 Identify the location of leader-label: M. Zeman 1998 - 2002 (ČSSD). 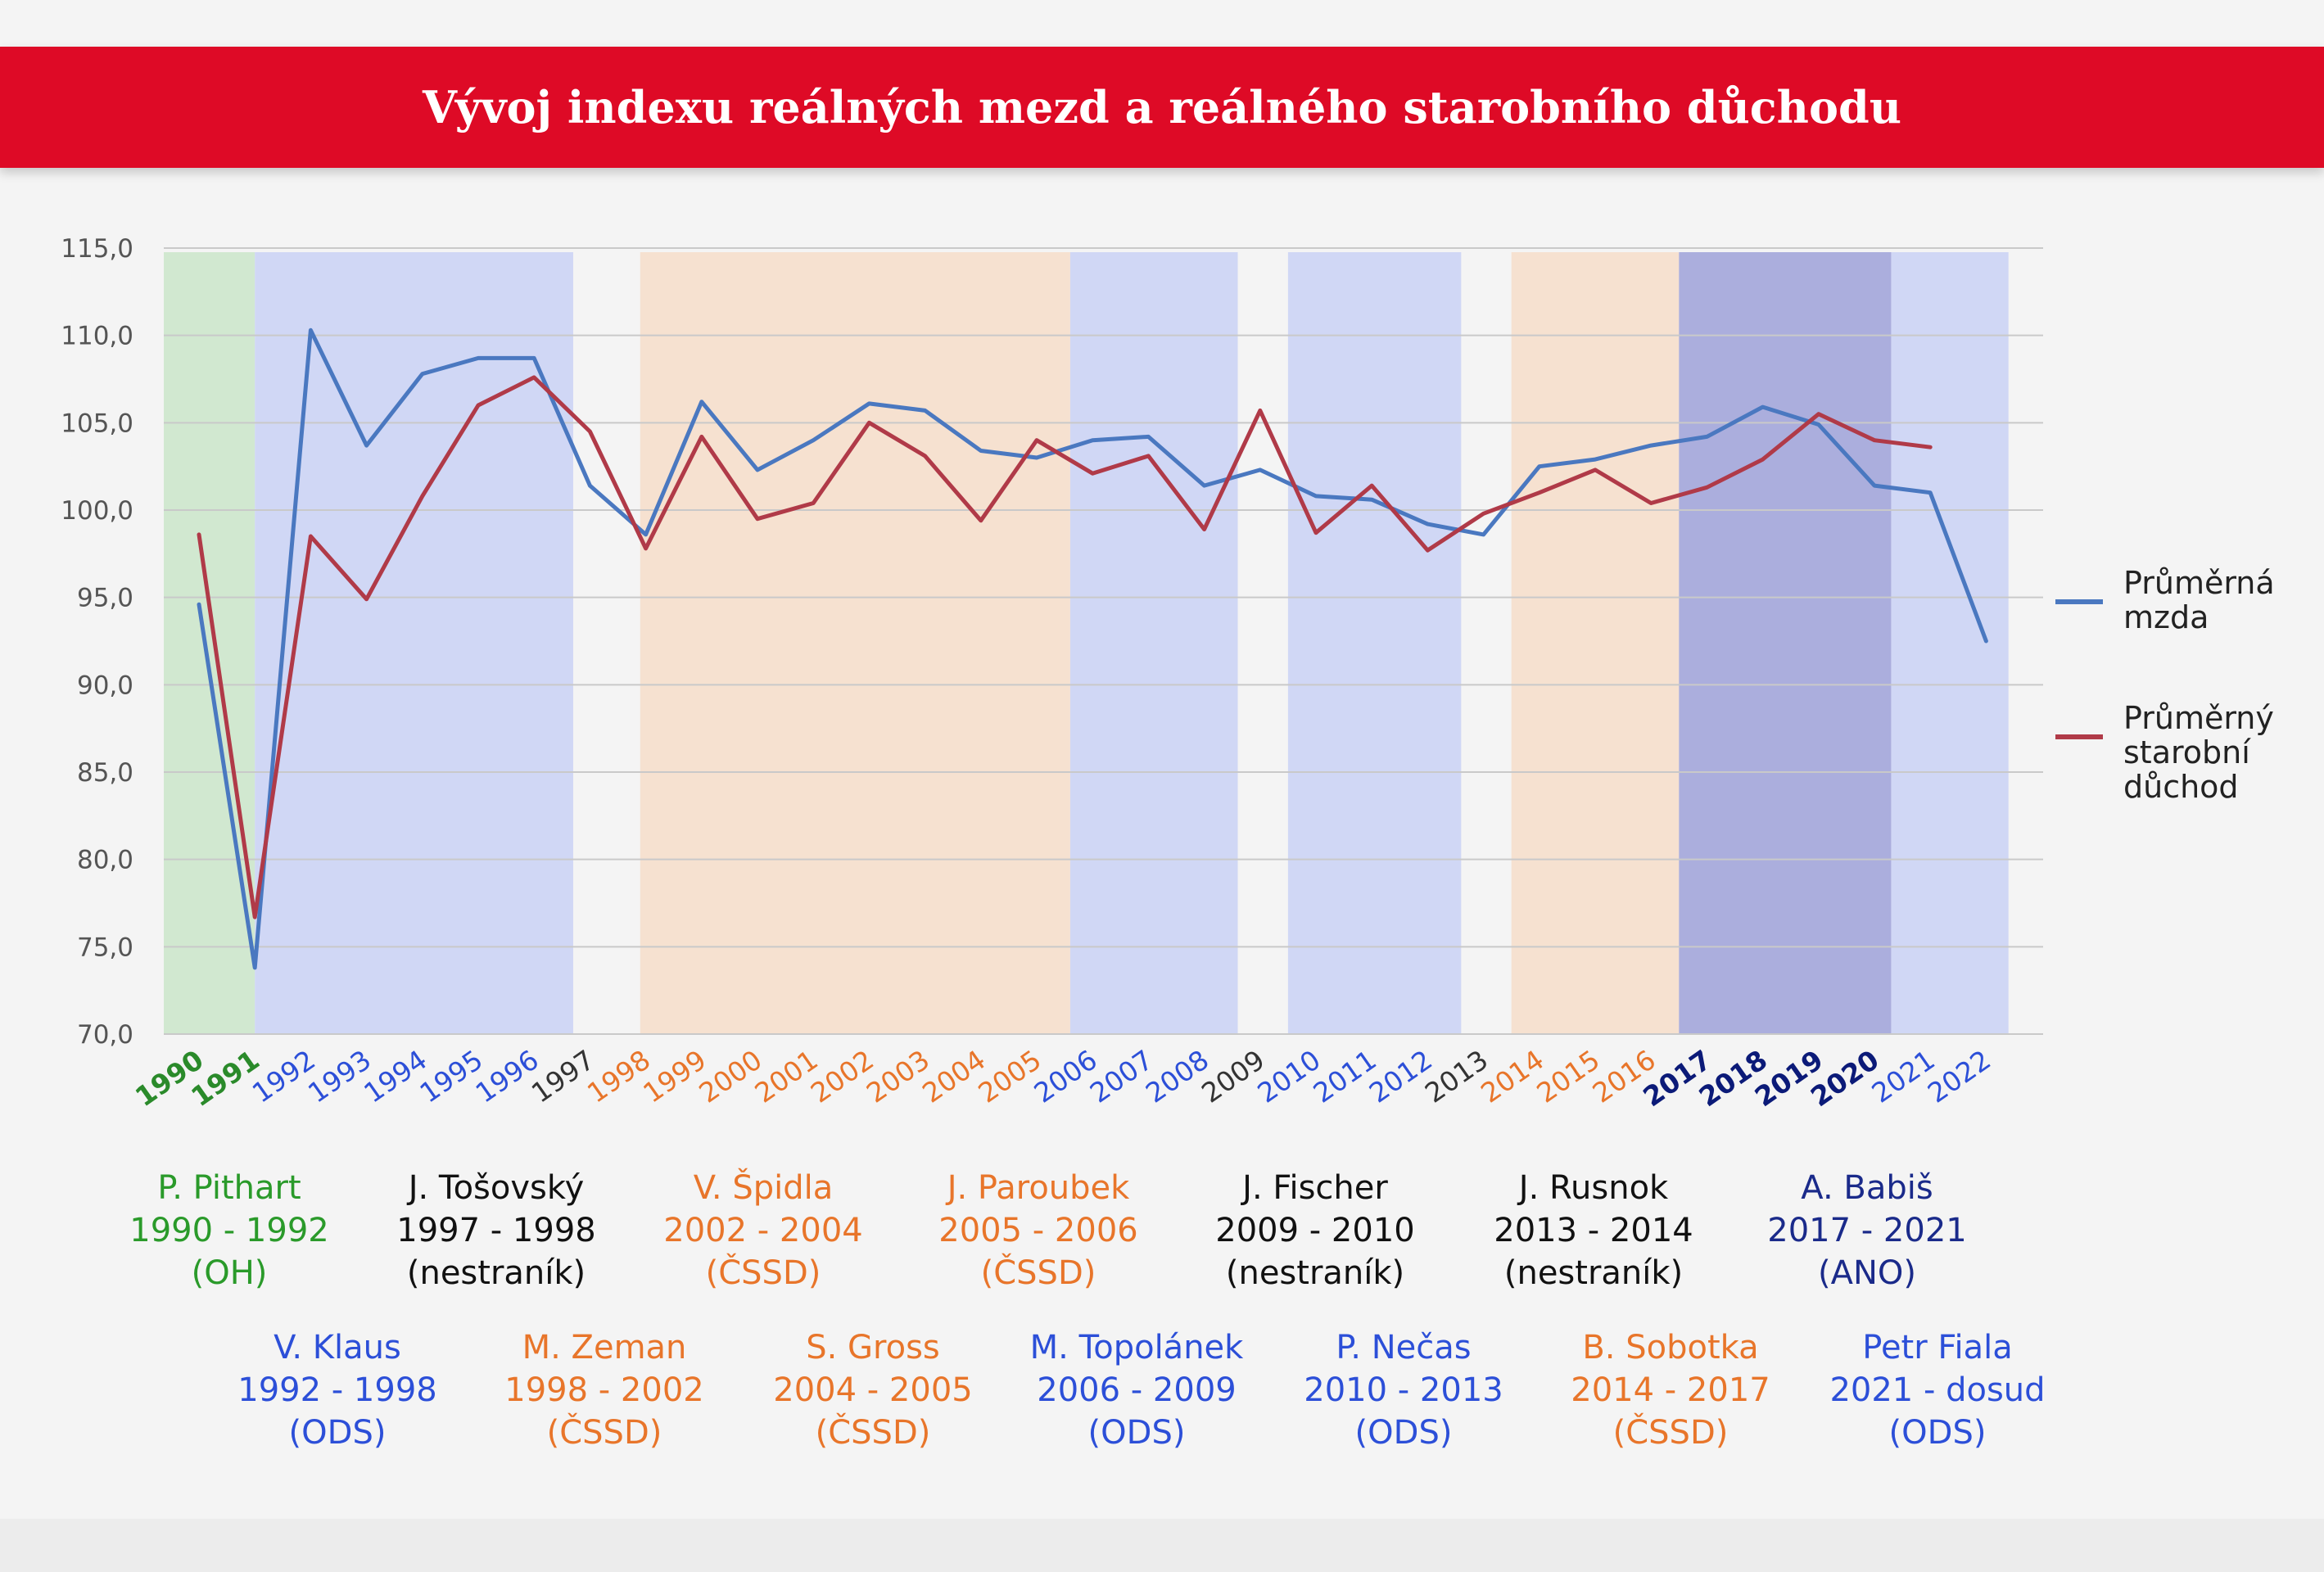
(604, 1390).